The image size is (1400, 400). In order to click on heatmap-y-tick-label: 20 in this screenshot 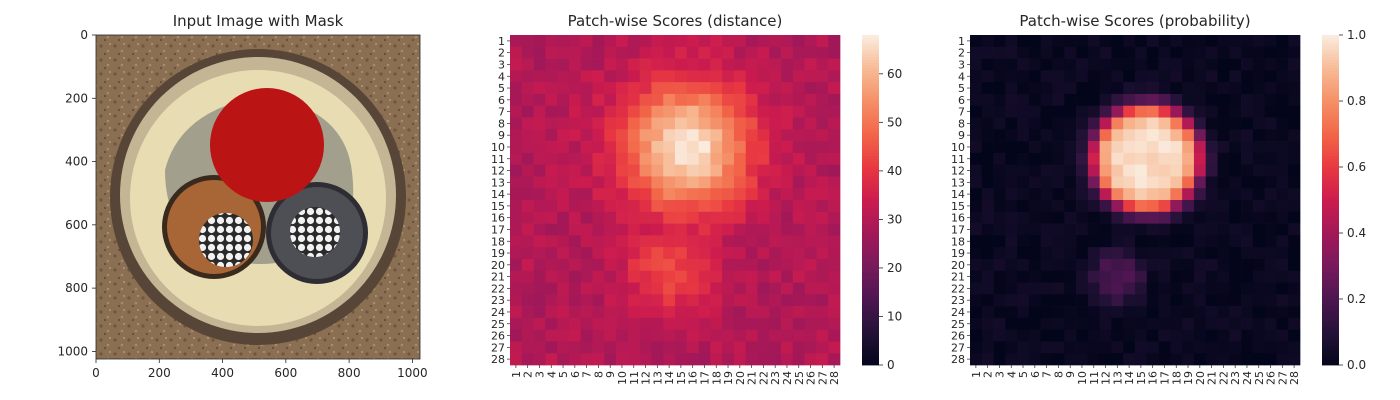, I will do `click(498, 265)`.